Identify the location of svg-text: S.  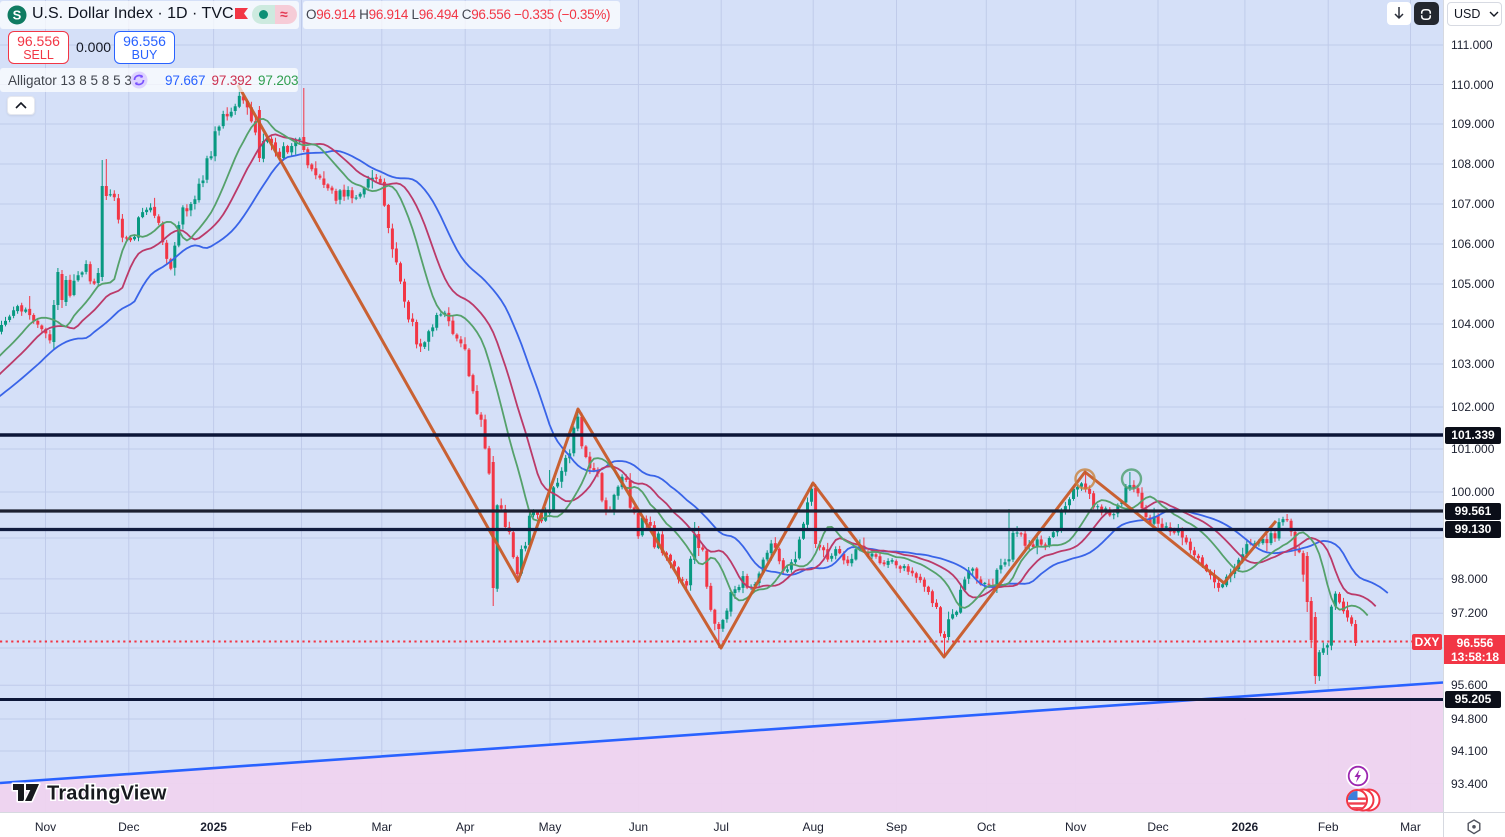
(17, 15).